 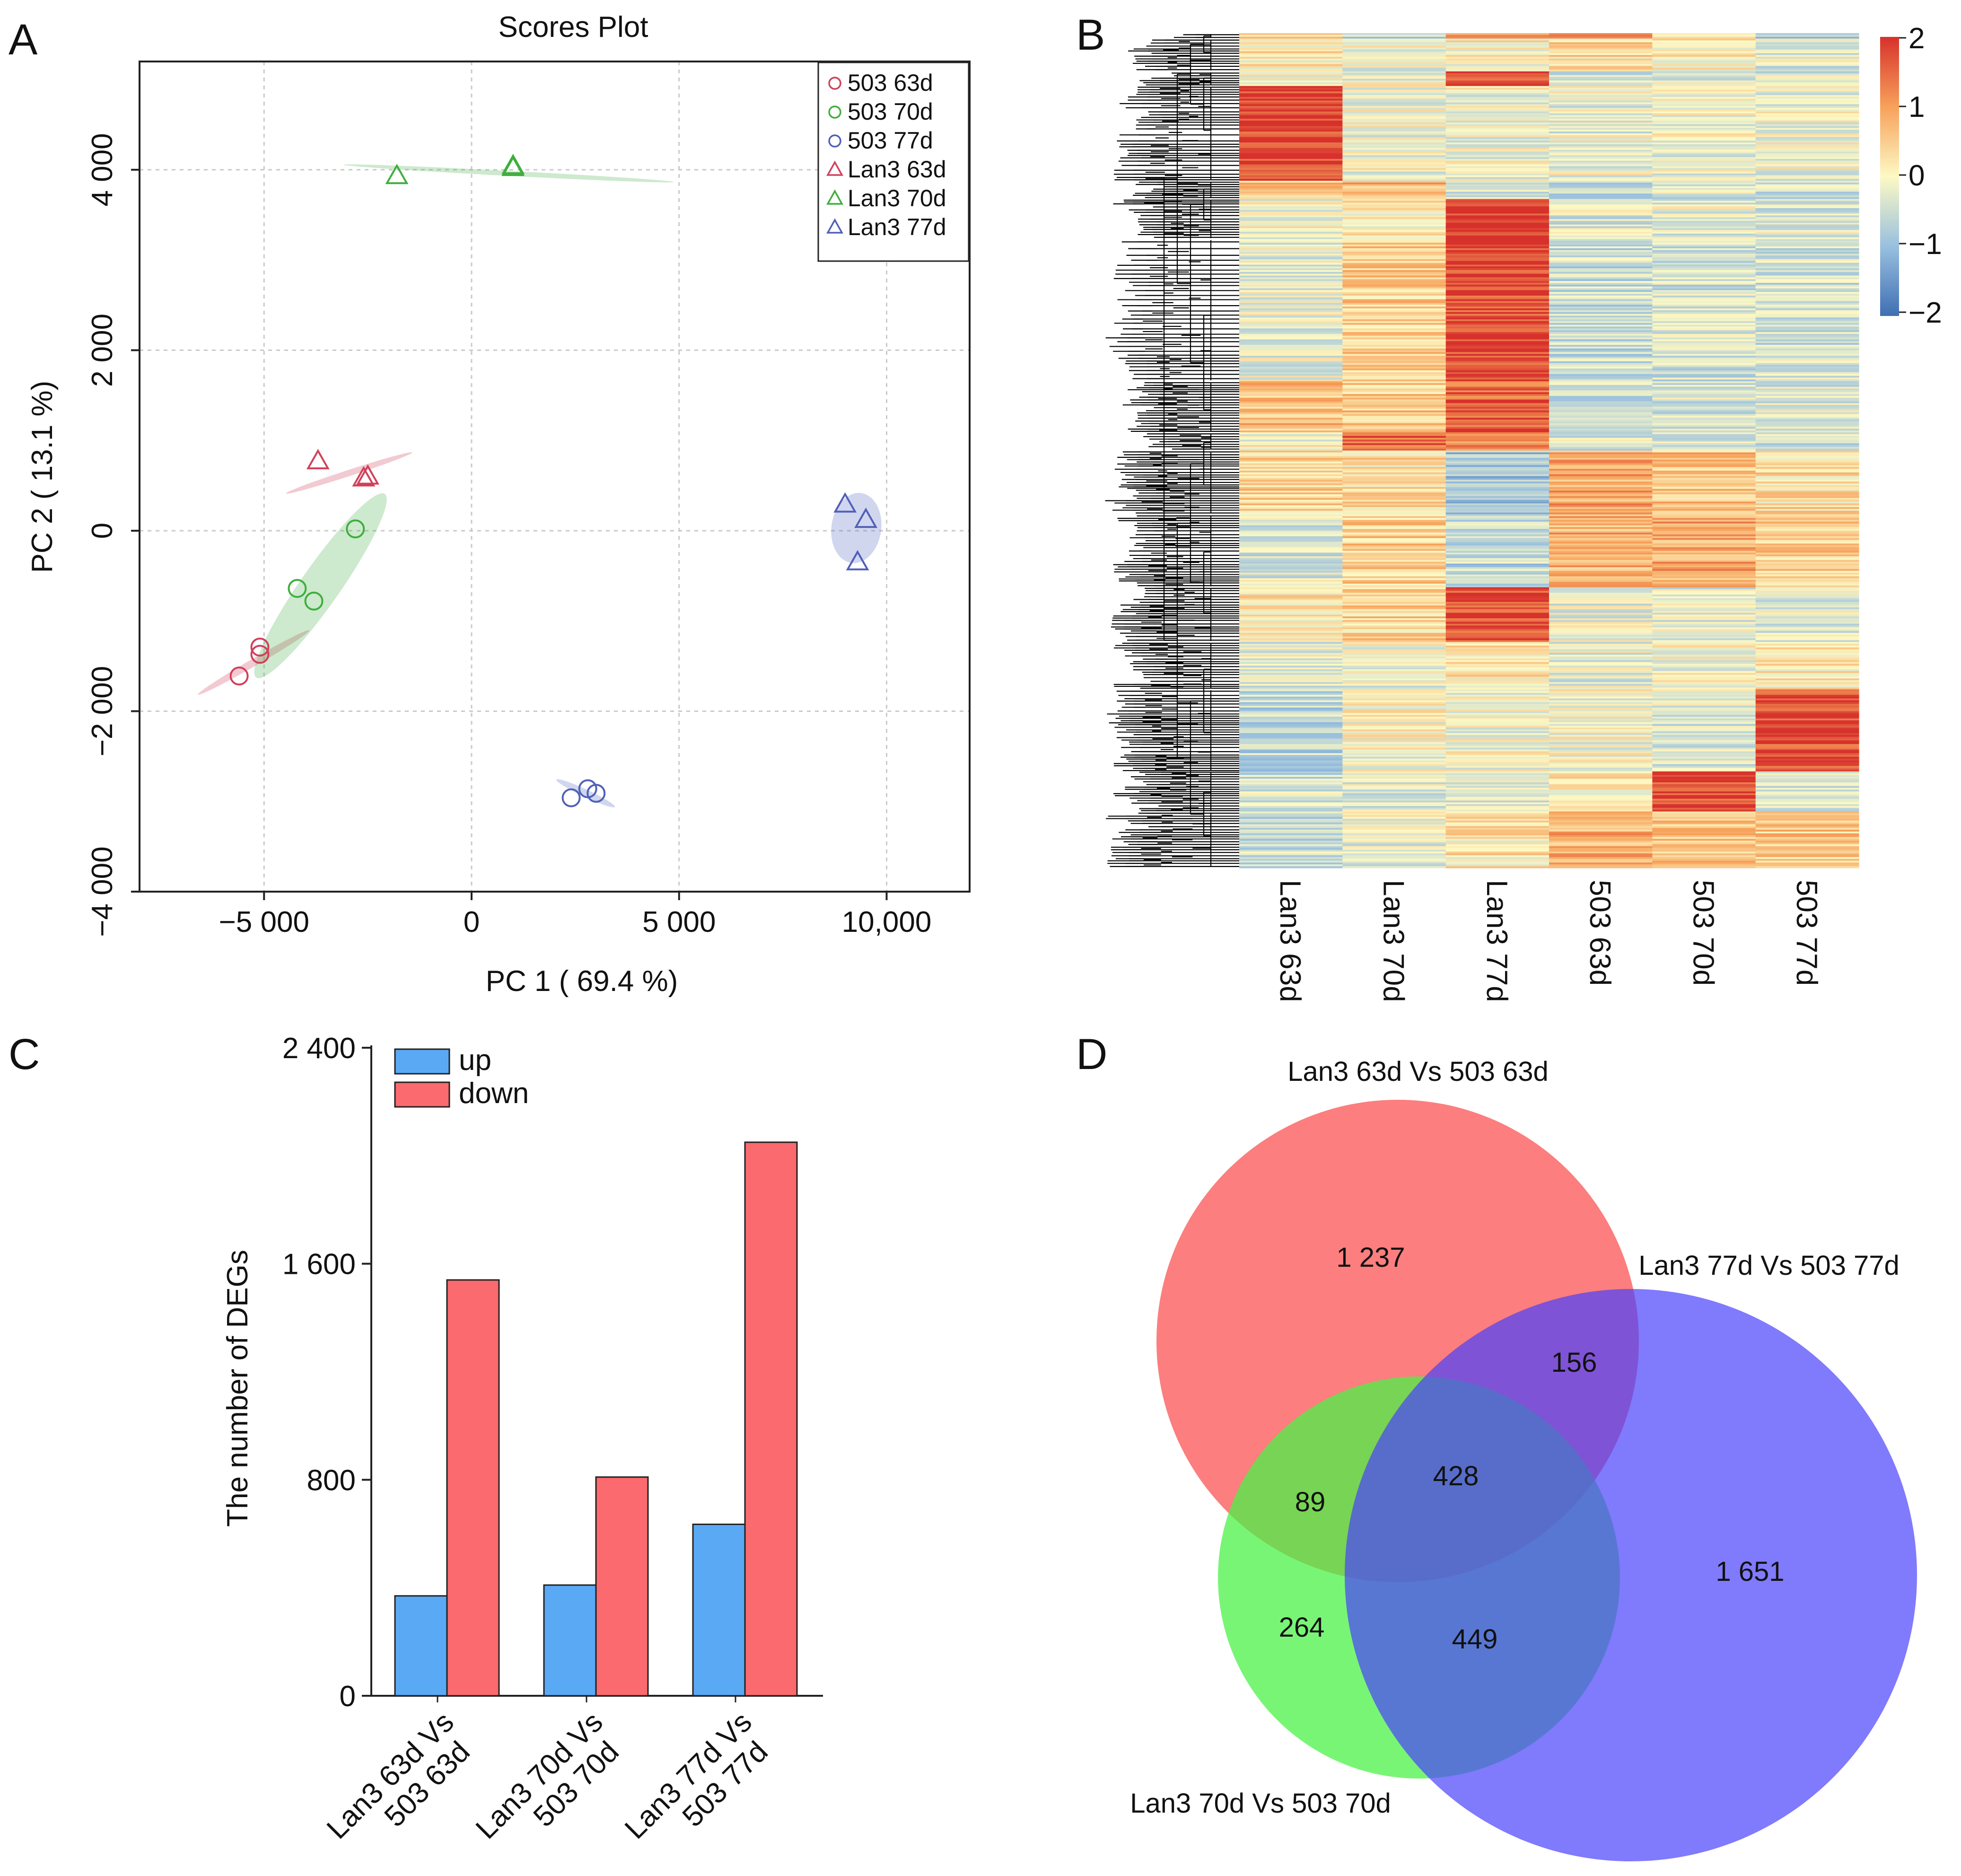 What do you see at coordinates (319, 1048) in the screenshot?
I see `bar-y-tick-label: 2 400` at bounding box center [319, 1048].